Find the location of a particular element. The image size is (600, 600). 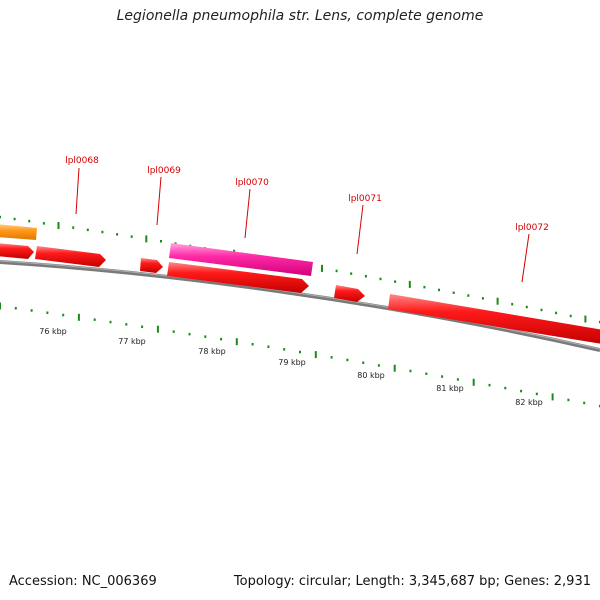

gene-label-lpl0071: lpl0071 is located at coordinates (365, 199).